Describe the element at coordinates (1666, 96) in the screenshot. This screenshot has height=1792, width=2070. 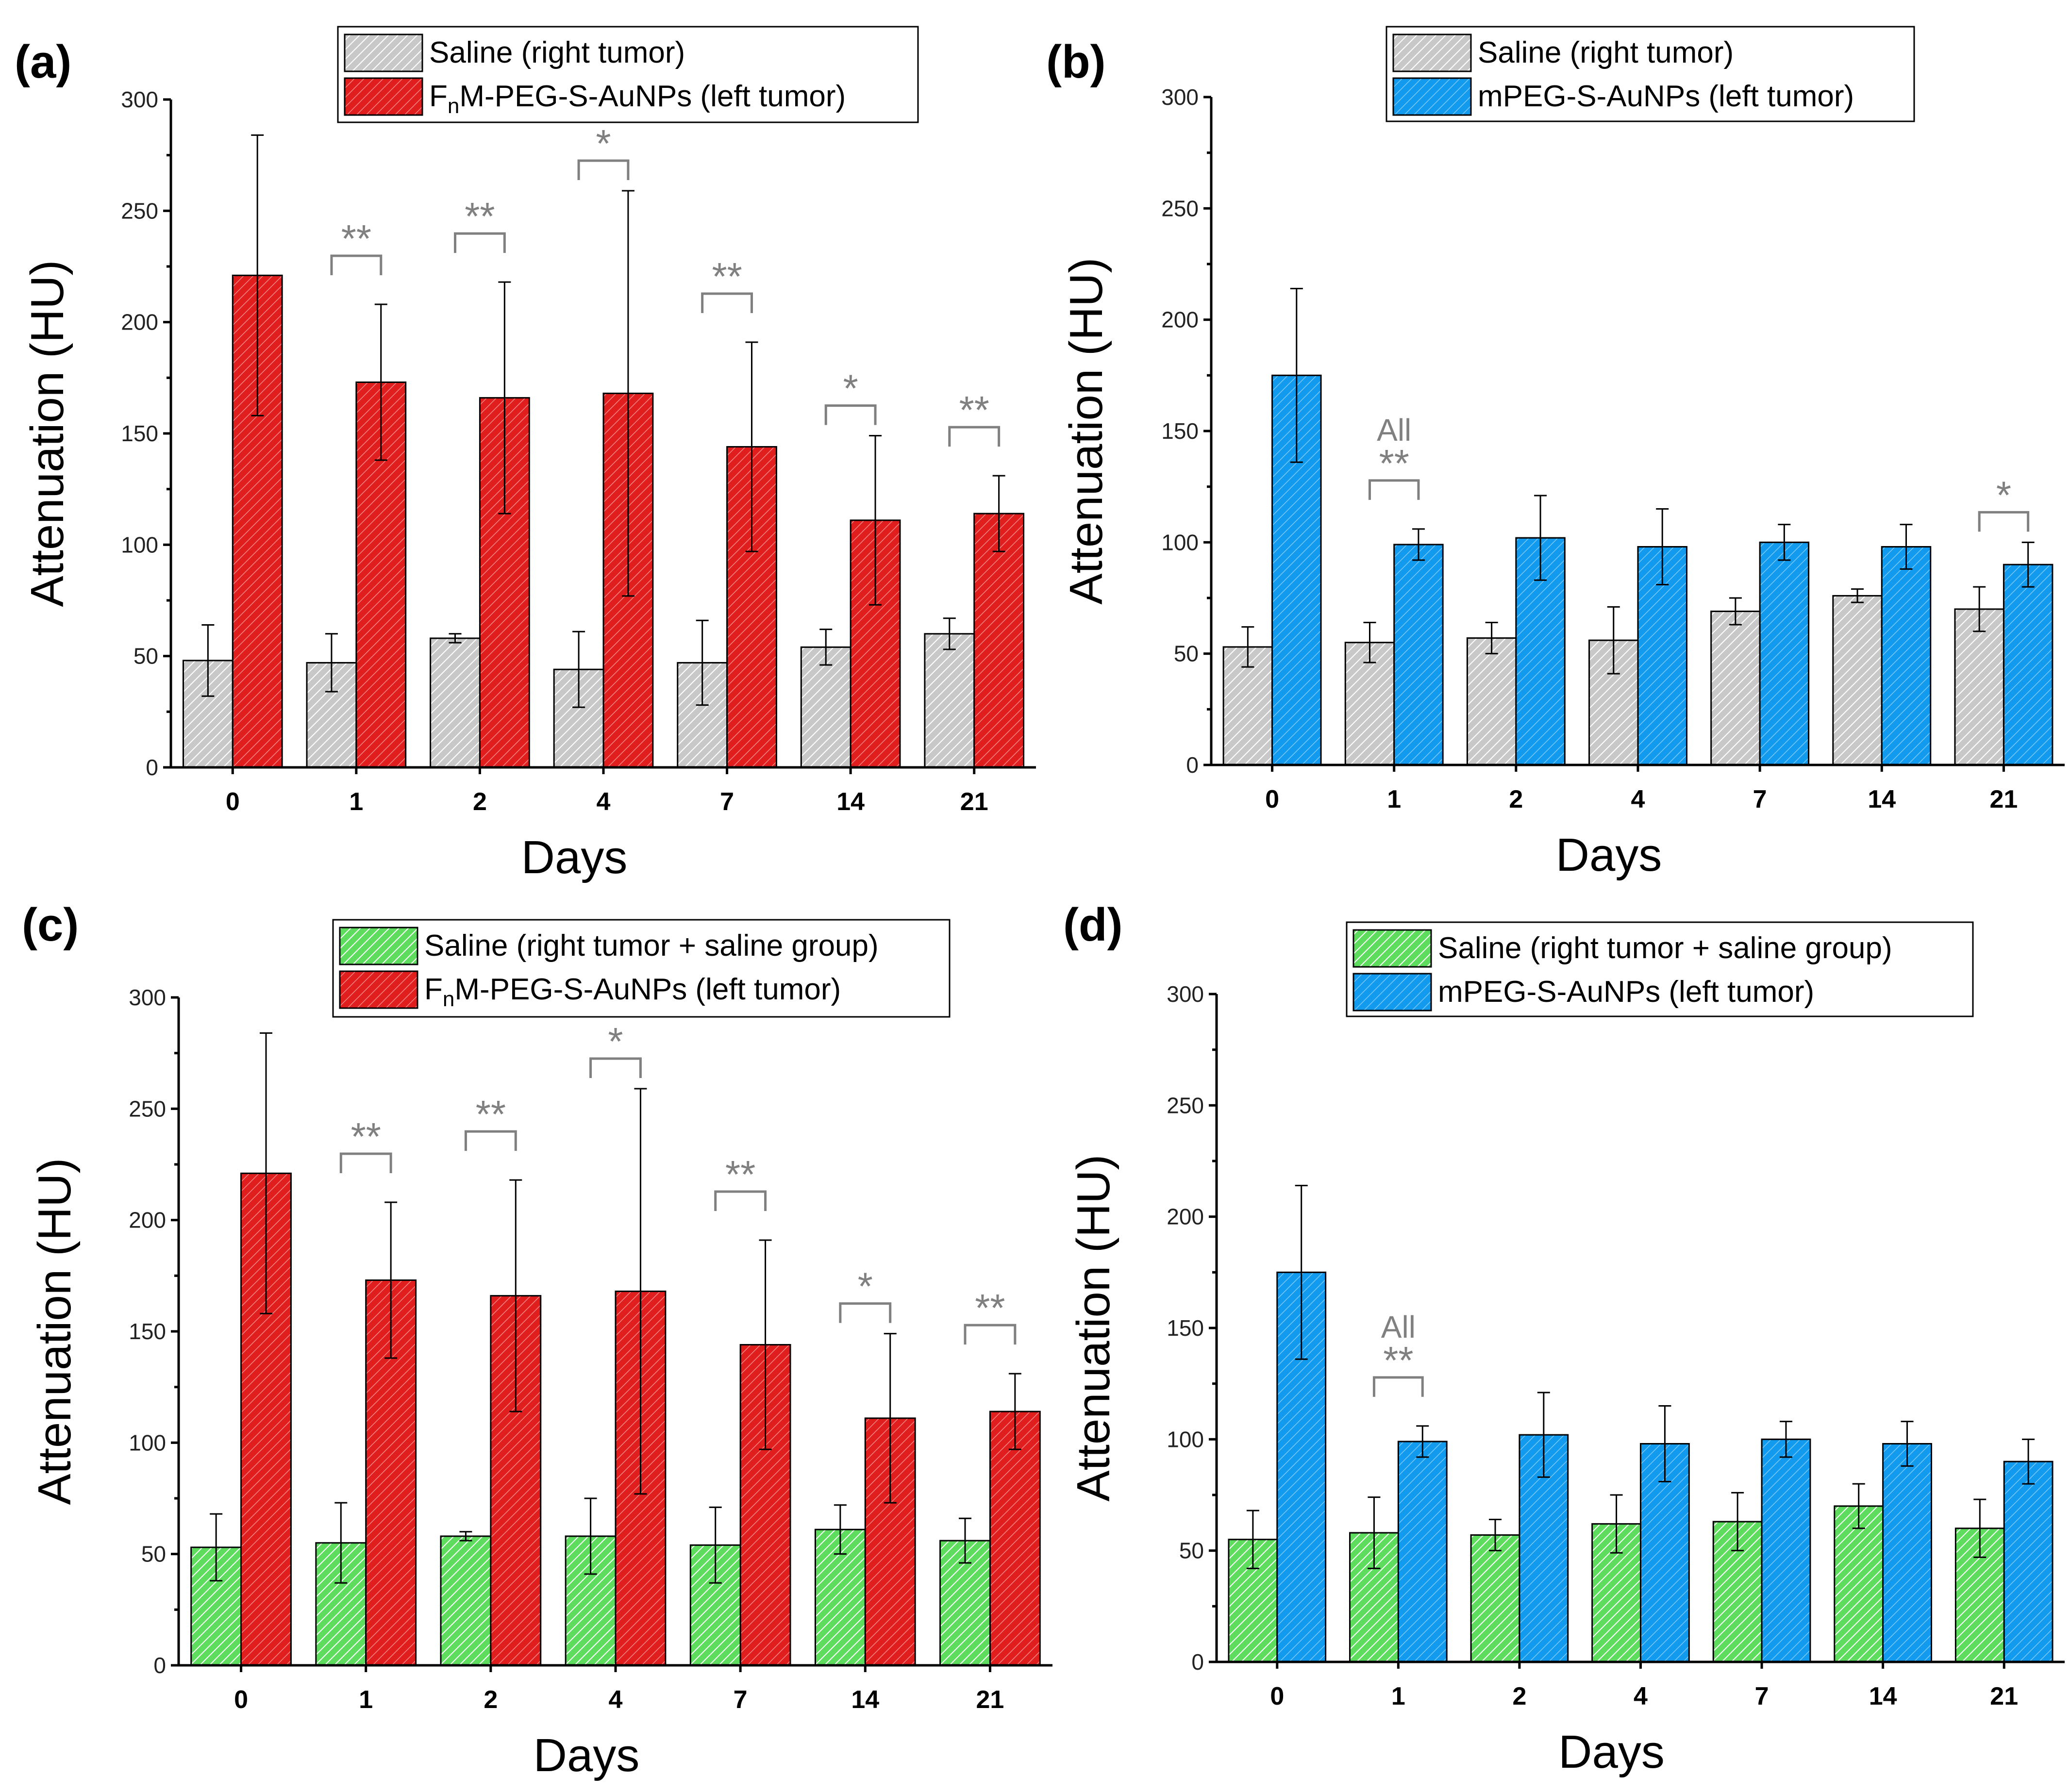
I see `legend-label-main: mPEG-S-AuNPs (left tumor)` at that location.